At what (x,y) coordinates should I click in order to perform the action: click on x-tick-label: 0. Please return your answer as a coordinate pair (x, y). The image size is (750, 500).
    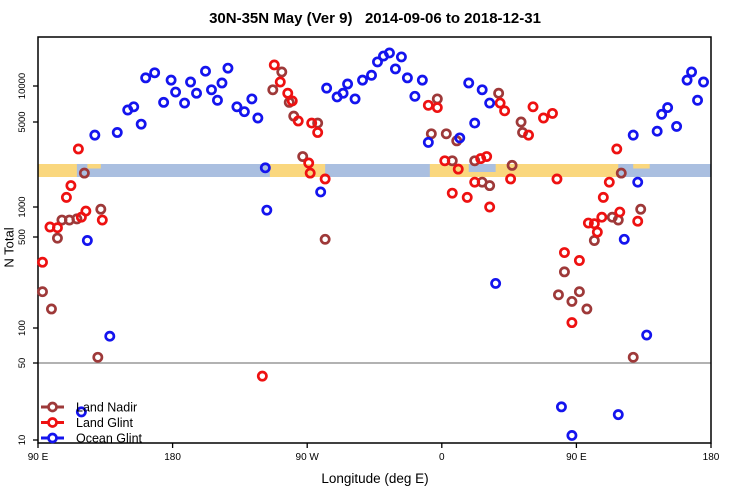
    Looking at the image, I should click on (442, 457).